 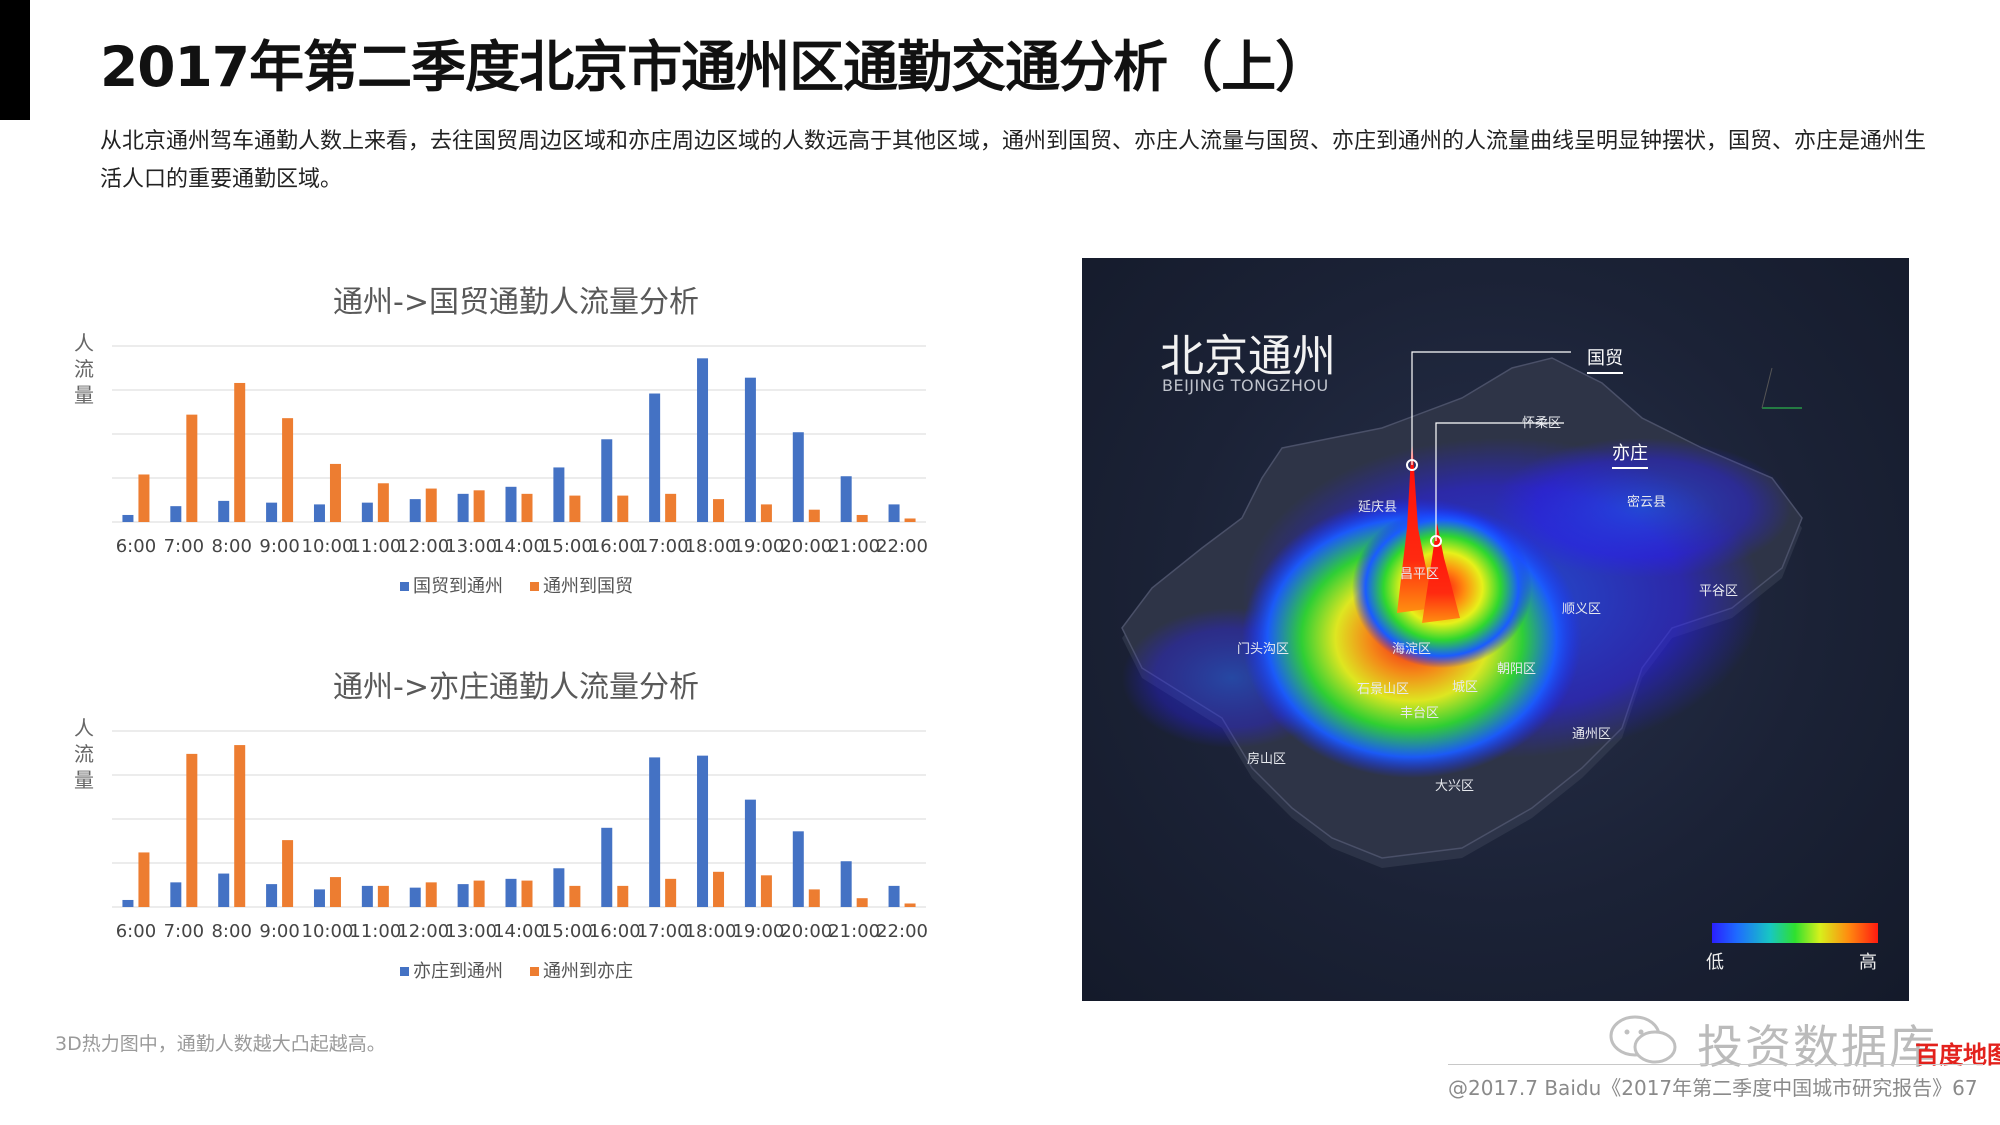 What do you see at coordinates (1868, 962) in the screenshot?
I see `heat-legend-high: 高` at bounding box center [1868, 962].